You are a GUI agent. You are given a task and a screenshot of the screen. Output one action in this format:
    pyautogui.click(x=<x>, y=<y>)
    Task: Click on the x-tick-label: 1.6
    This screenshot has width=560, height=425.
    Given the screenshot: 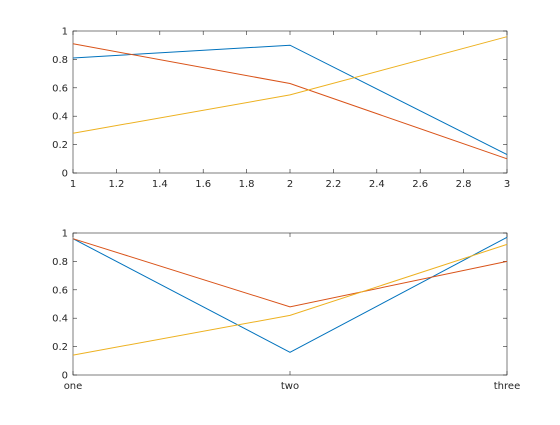 What is the action you would take?
    pyautogui.click(x=203, y=184)
    